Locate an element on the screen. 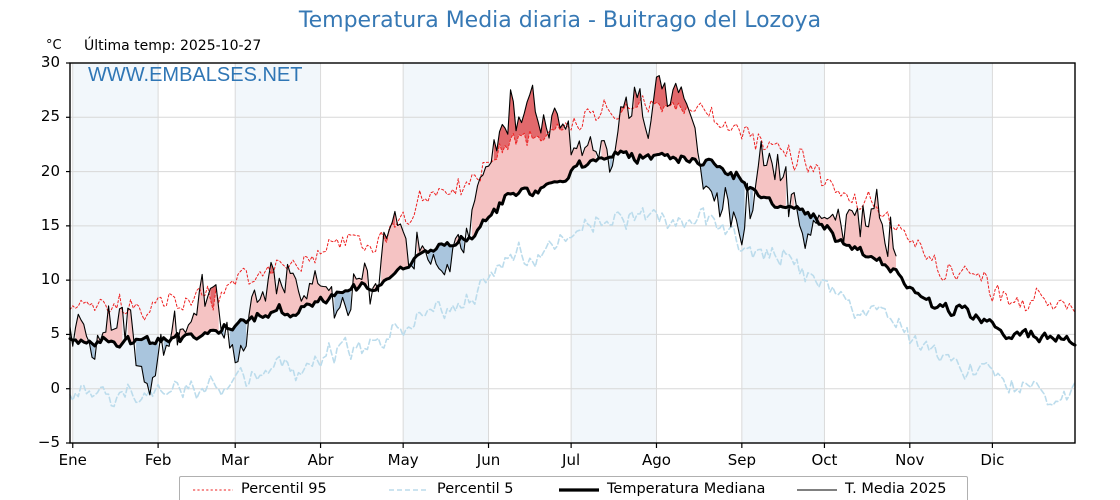 Image resolution: width=1120 pixels, height=500 pixels. y-tick-label: 30 is located at coordinates (50, 62).